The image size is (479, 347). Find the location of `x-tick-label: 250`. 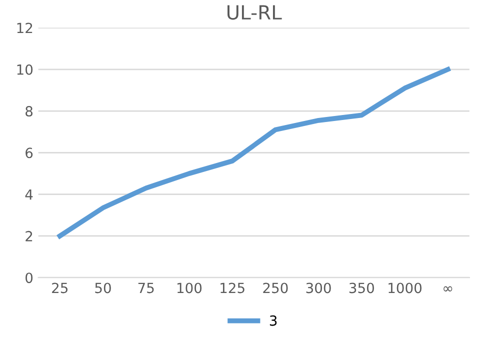

x-tick-label: 250 is located at coordinates (275, 288).